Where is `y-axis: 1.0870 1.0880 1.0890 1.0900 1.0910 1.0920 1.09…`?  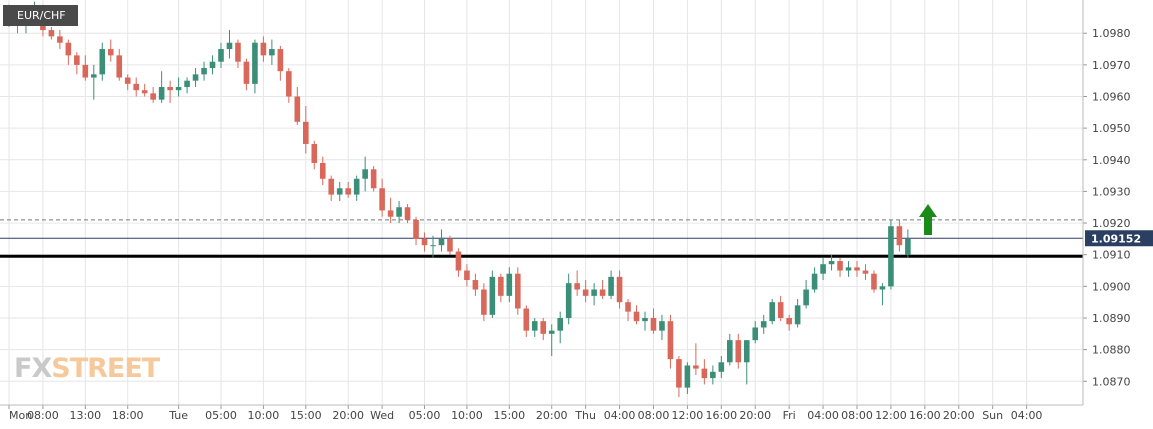
y-axis: 1.0870 1.0880 1.0890 1.0900 1.0910 1.0920 1.09… is located at coordinates (1106, 202).